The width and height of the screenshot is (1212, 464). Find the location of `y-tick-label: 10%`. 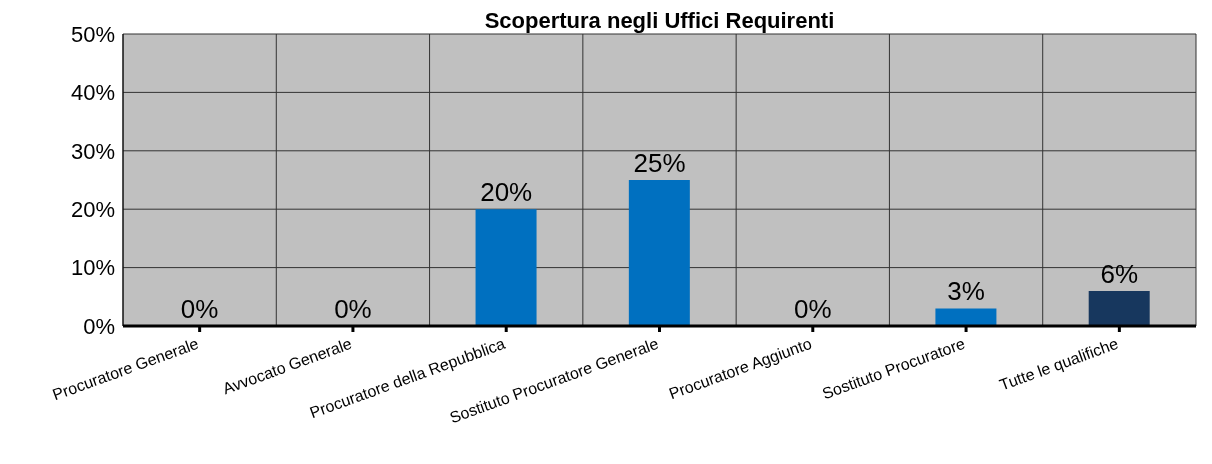

y-tick-label: 10% is located at coordinates (92, 268).